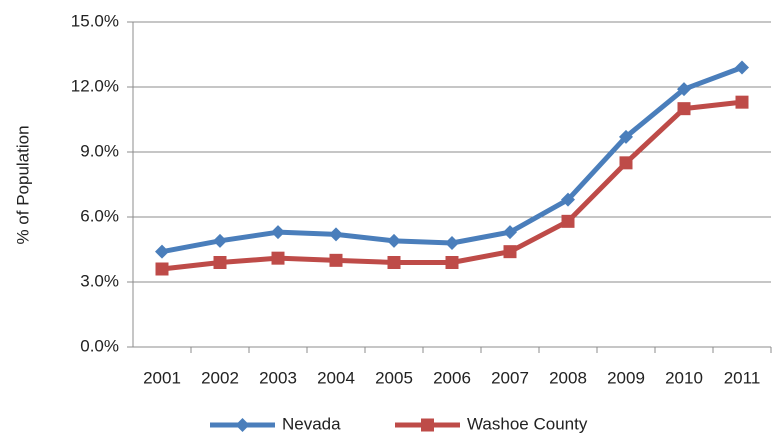 This screenshot has width=774, height=437. Describe the element at coordinates (99, 280) in the screenshot. I see `y-tick-label: 3.0%` at that location.